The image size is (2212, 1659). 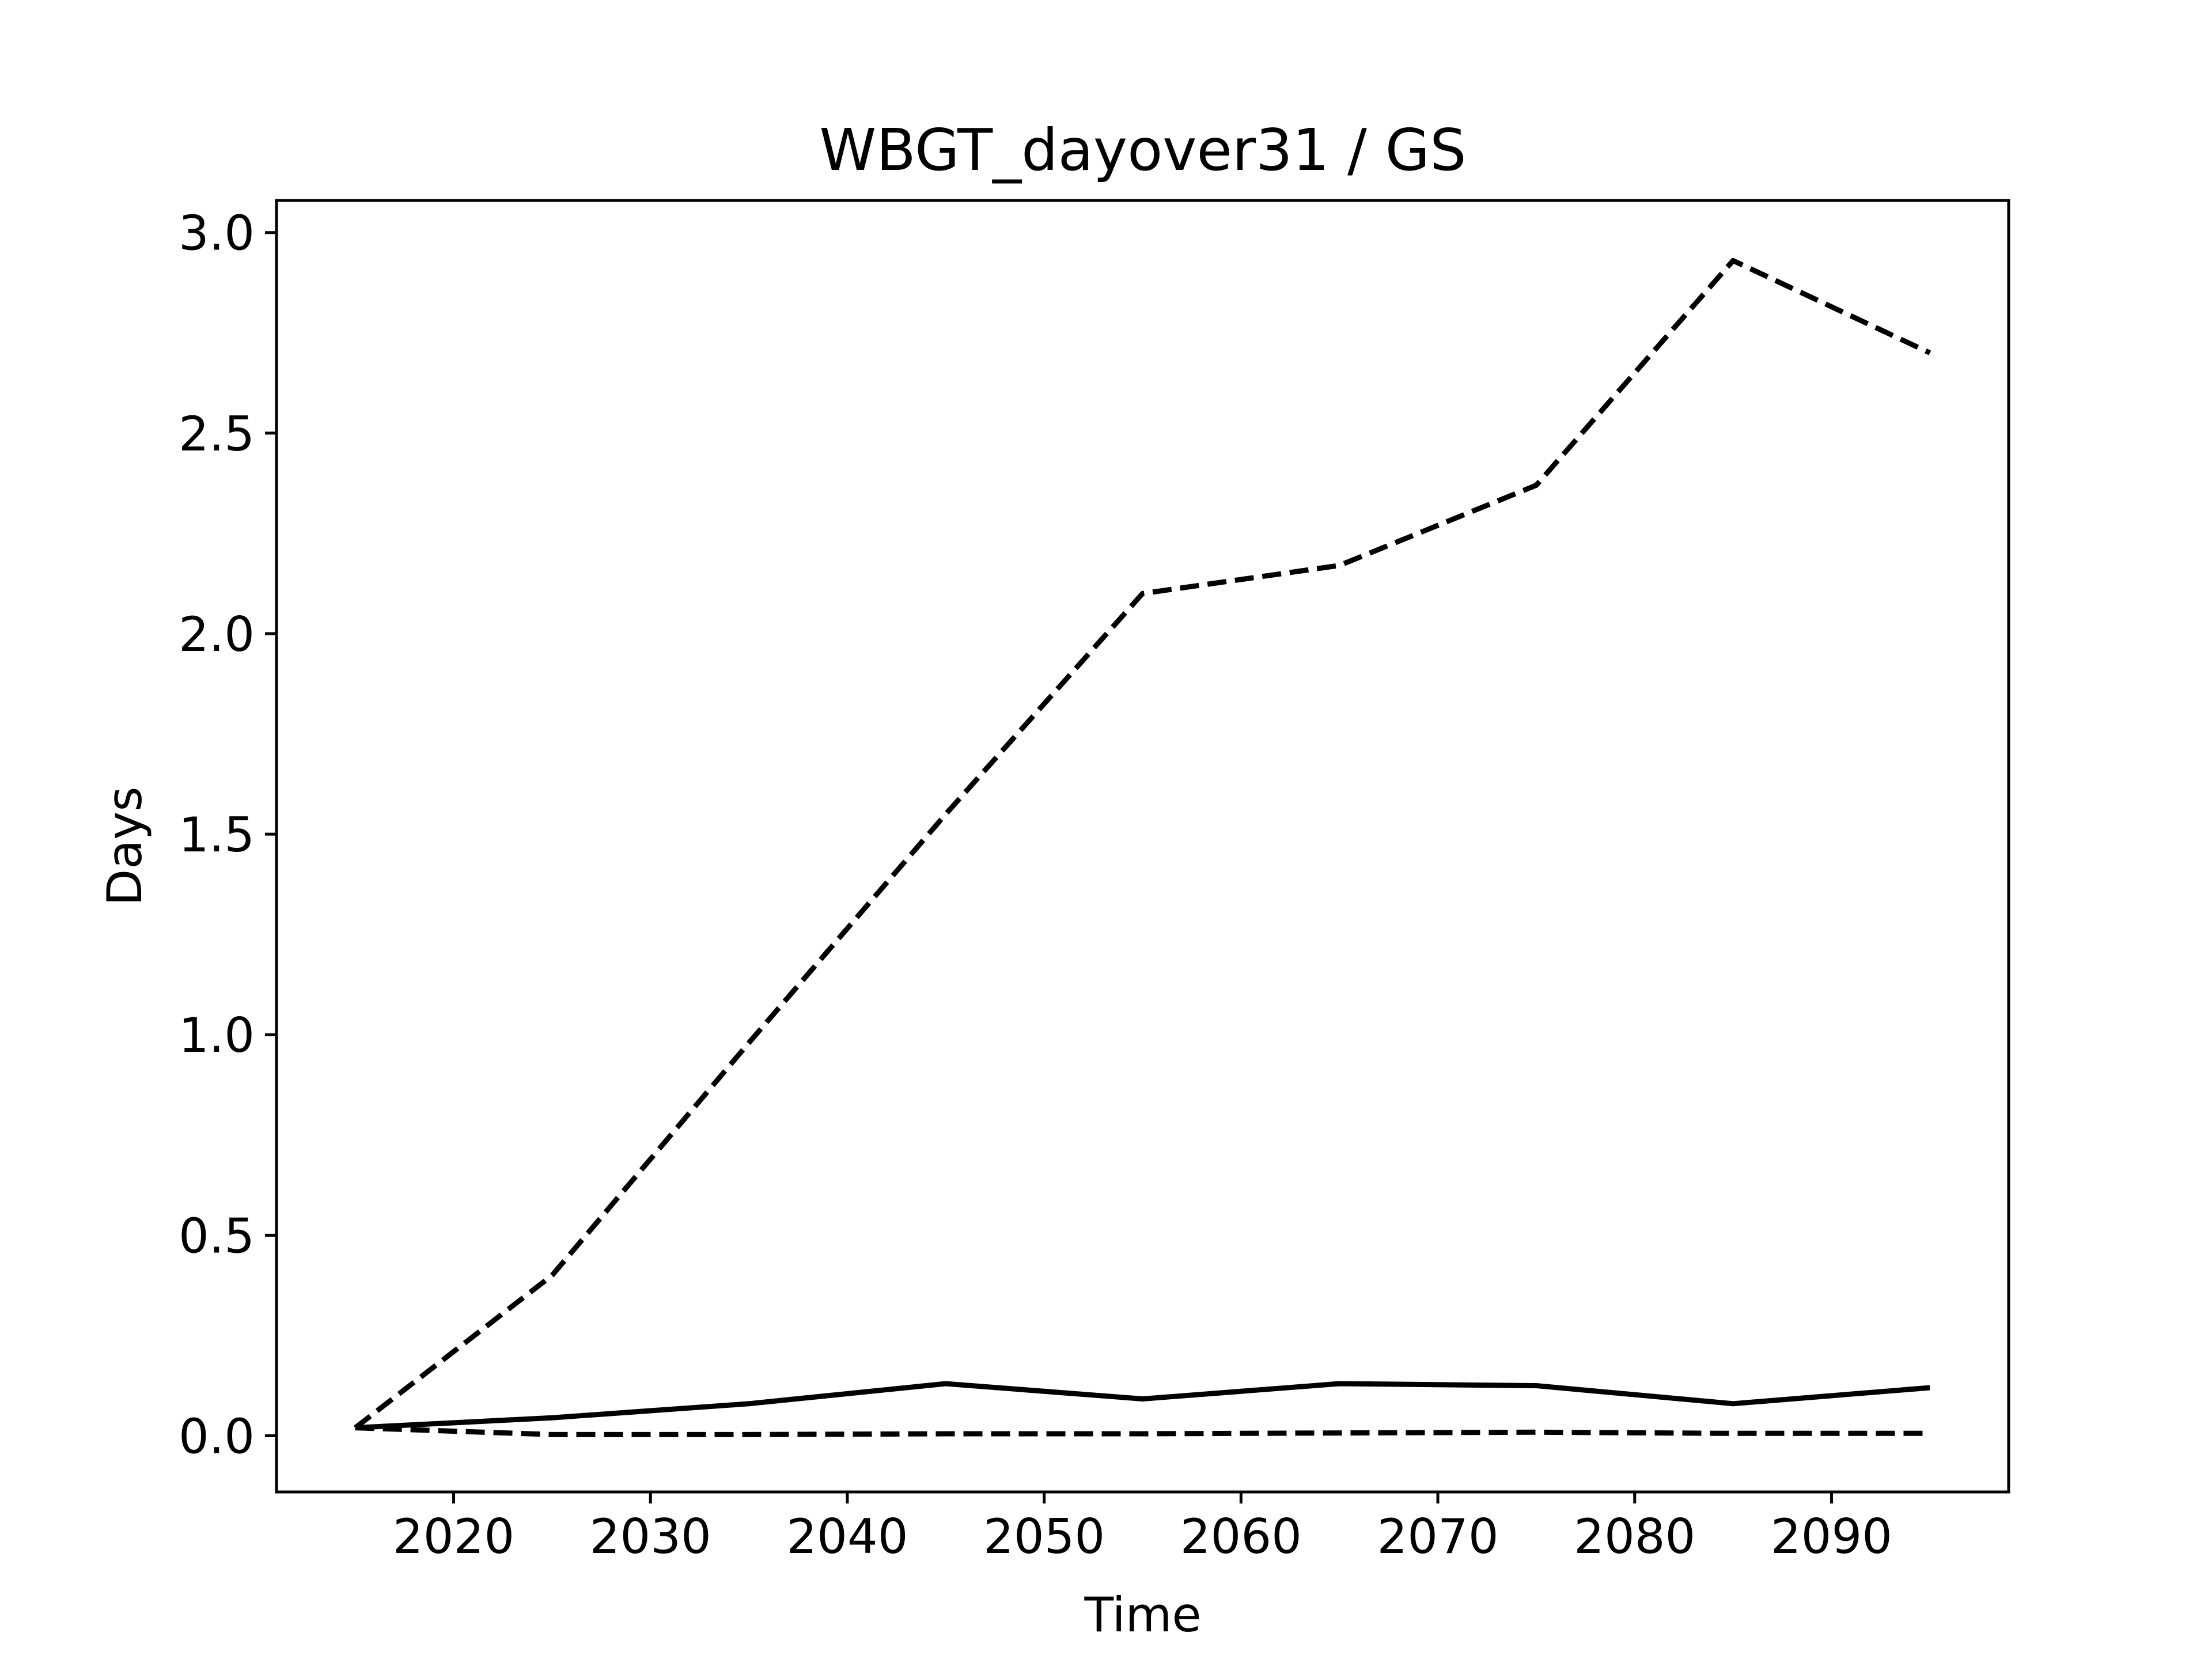 I want to click on x-tick-label: 2060, so click(x=1241, y=1537).